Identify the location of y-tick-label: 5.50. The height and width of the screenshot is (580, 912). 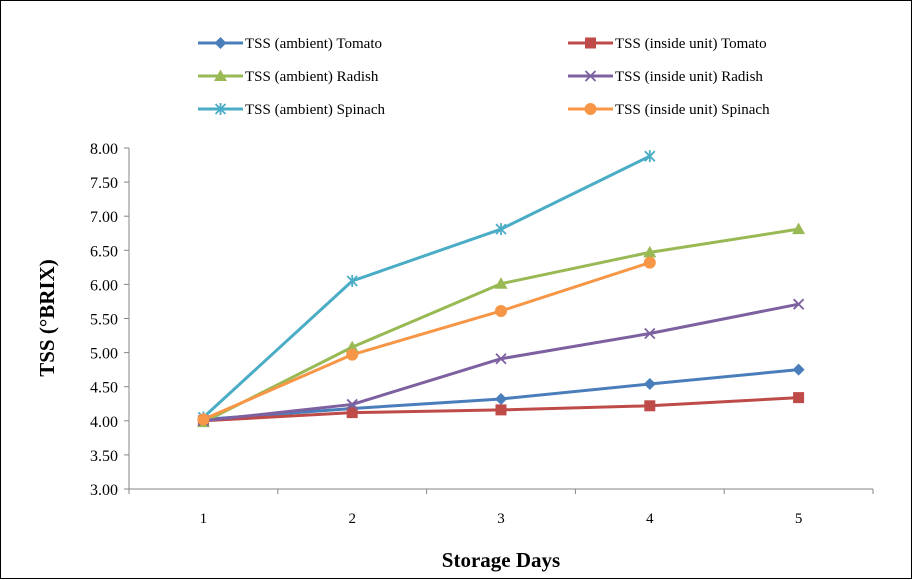
(104, 320).